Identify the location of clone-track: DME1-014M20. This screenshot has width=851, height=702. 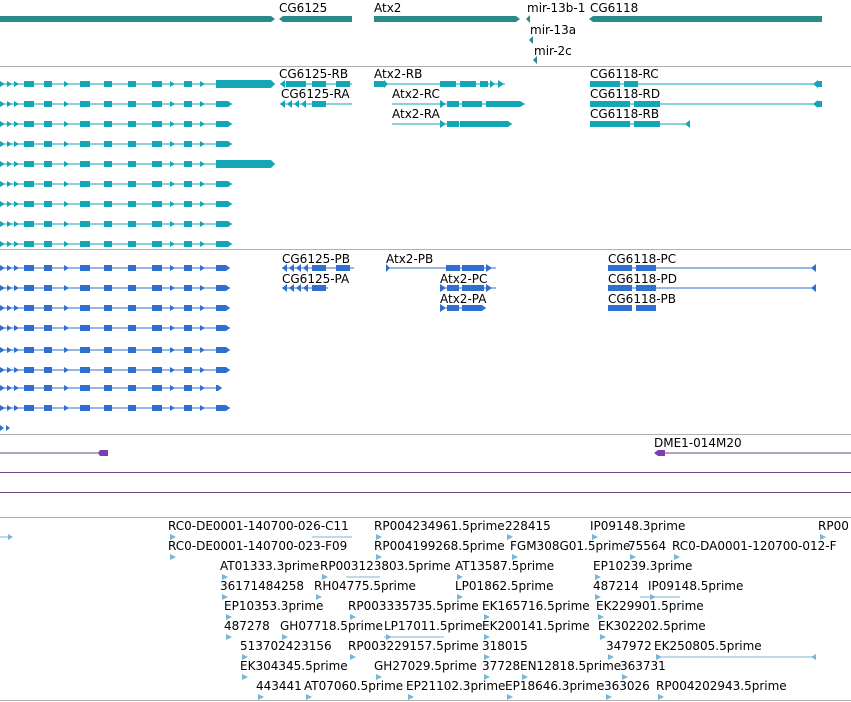
(425, 446).